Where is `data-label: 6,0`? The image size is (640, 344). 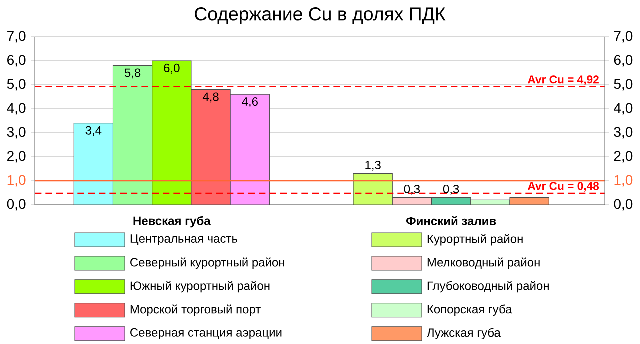 data-label: 6,0 is located at coordinates (172, 69).